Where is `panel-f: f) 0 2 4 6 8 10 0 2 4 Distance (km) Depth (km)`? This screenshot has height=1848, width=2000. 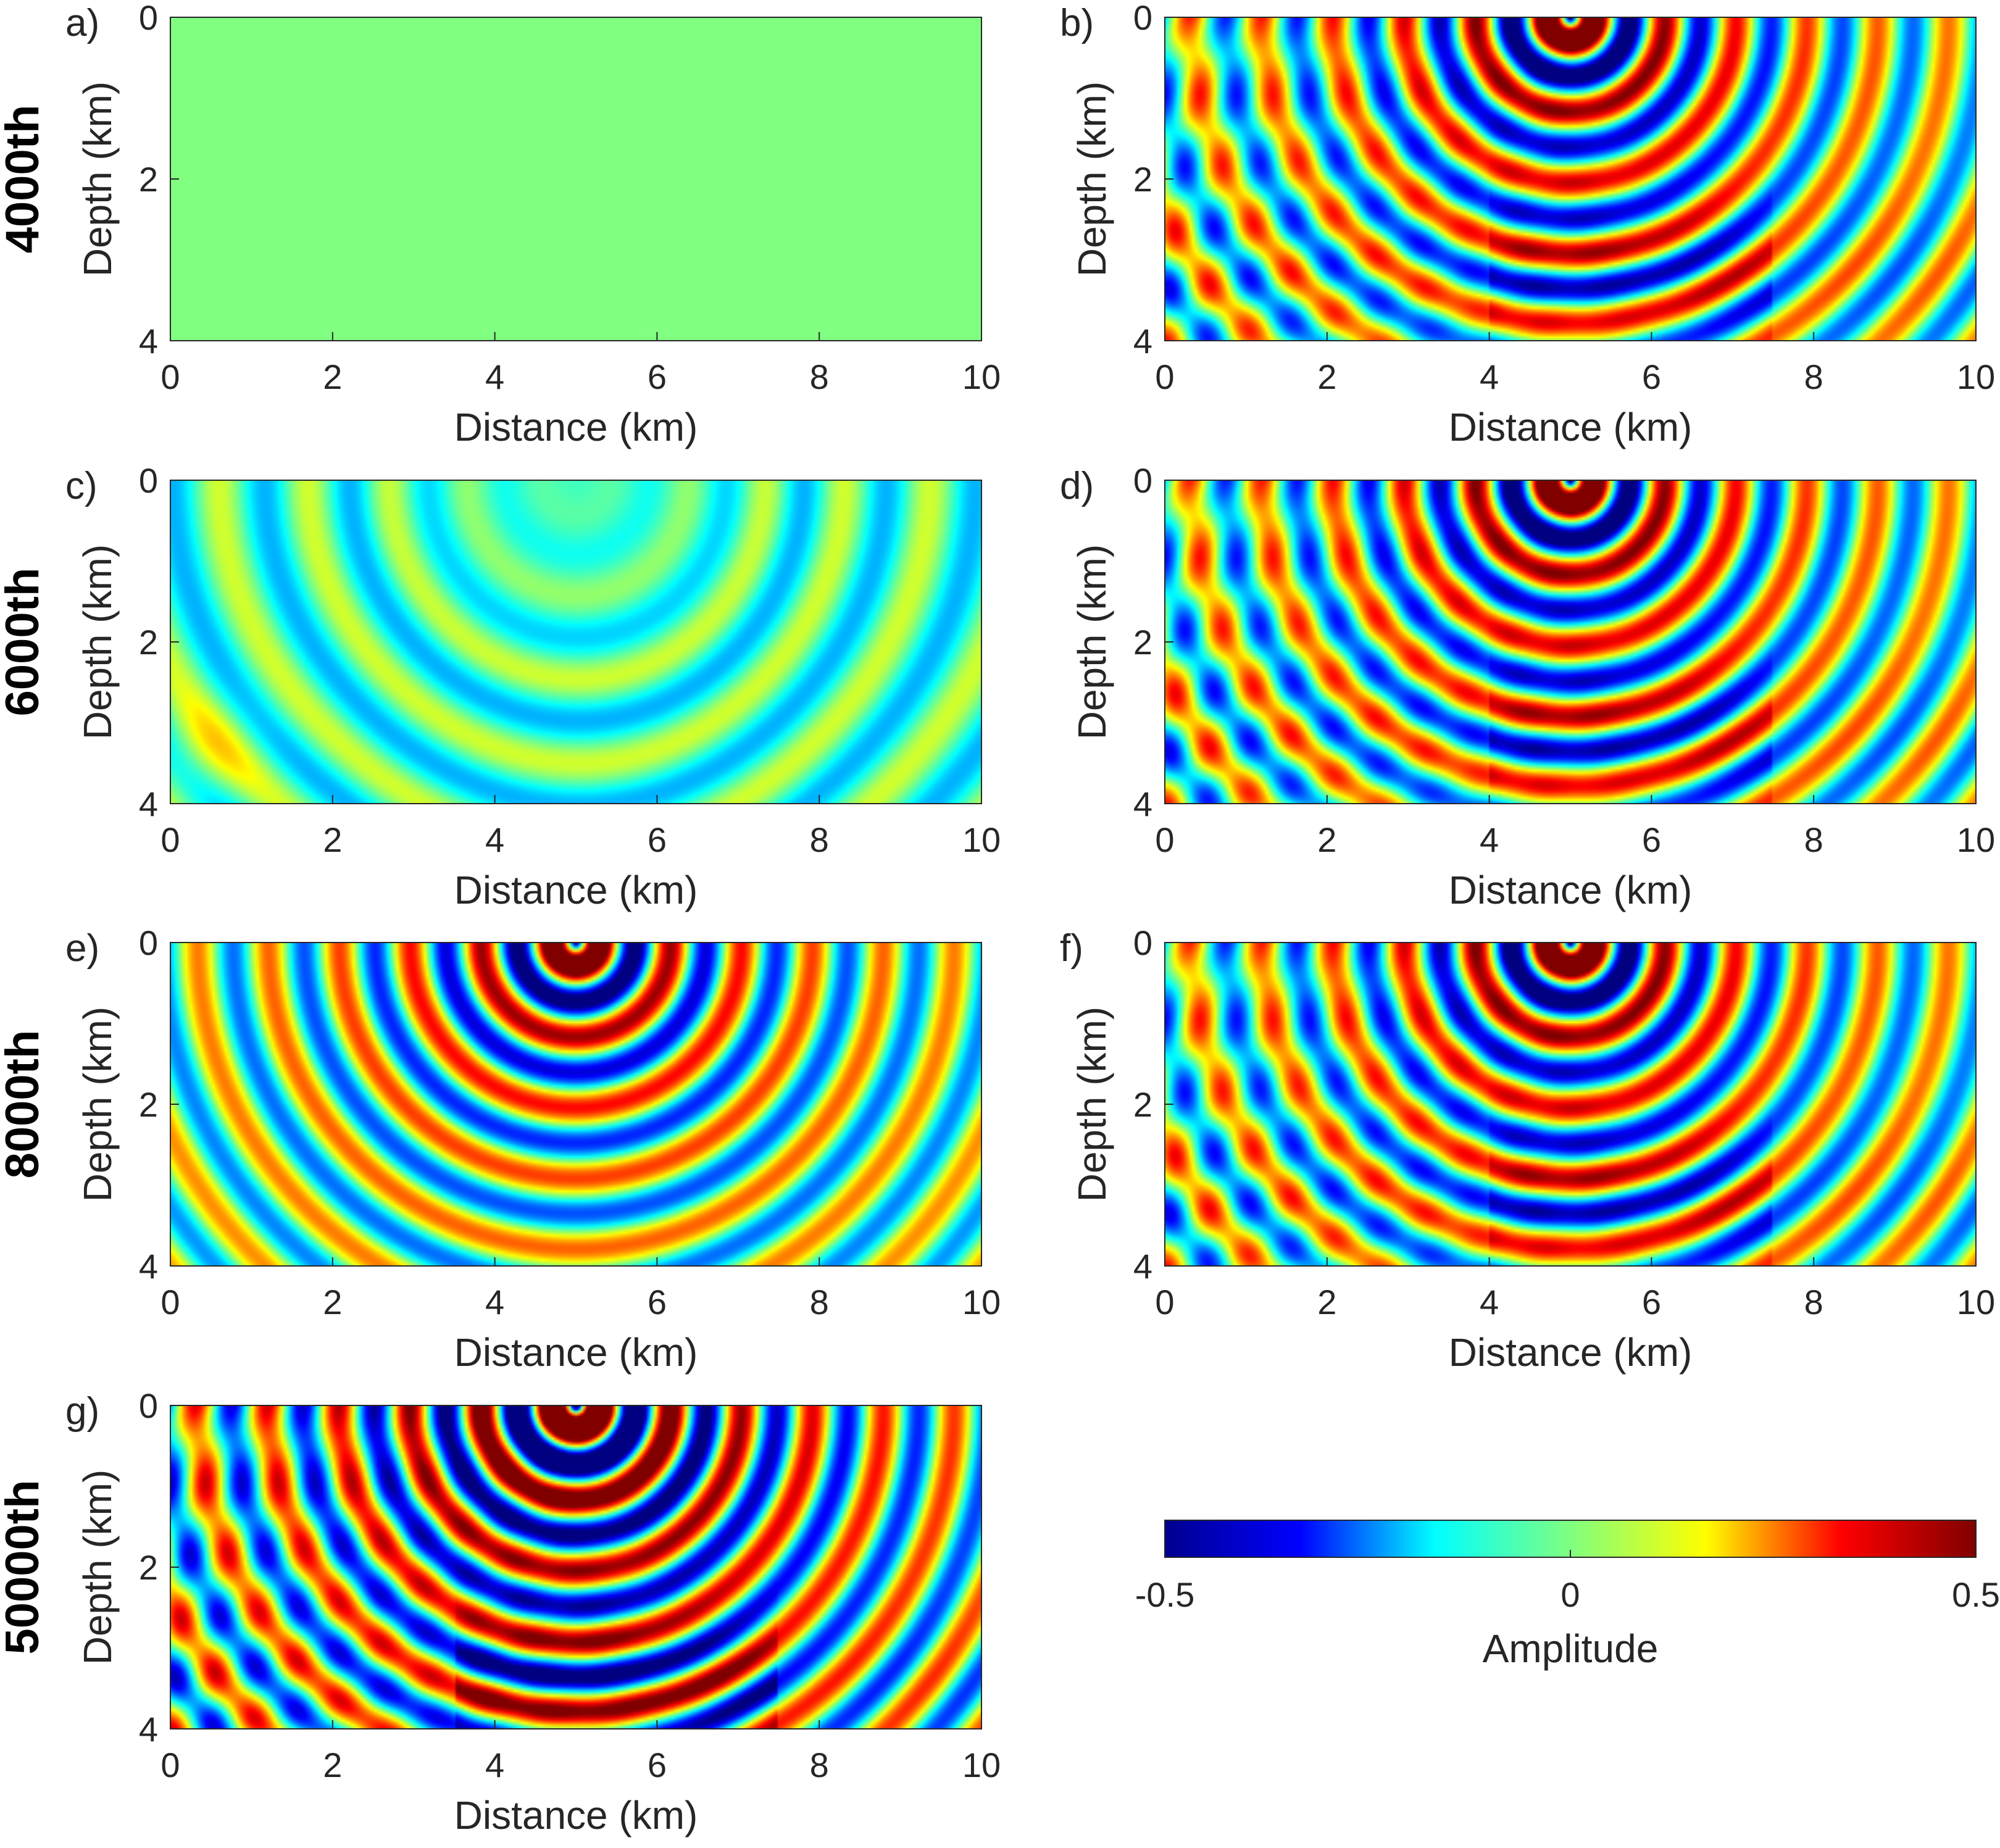 panel-f: f) 0 2 4 6 8 10 0 2 4 Distance (km) Depth (km) is located at coordinates (1527, 1149).